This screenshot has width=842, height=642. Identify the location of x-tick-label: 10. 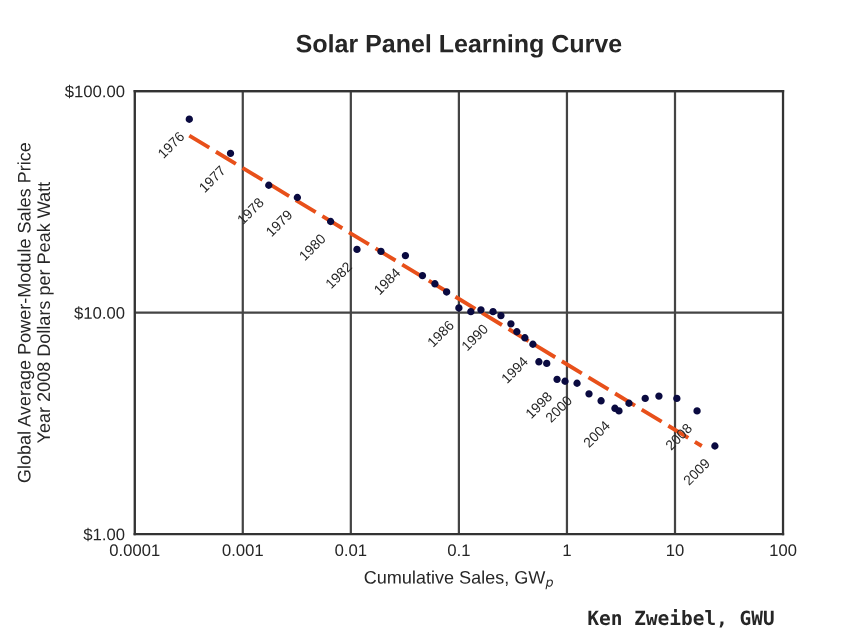
(675, 550).